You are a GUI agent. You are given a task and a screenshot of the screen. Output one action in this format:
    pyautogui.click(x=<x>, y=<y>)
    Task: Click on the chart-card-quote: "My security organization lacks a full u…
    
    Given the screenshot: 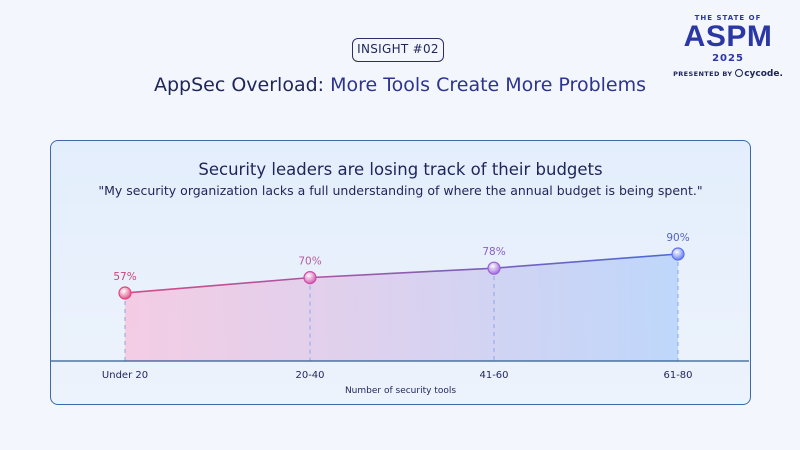 What is the action you would take?
    pyautogui.click(x=400, y=190)
    